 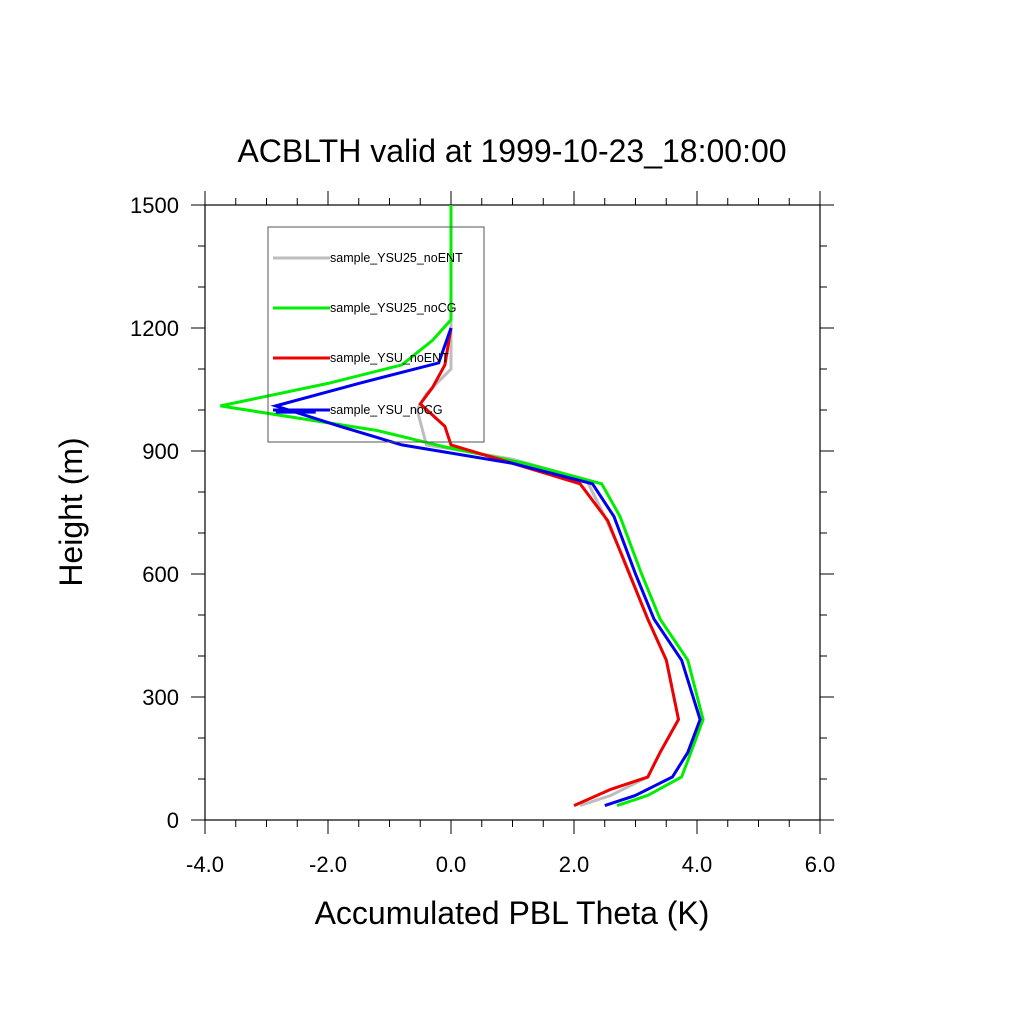 I want to click on y-tick-label: 900, so click(x=160, y=451).